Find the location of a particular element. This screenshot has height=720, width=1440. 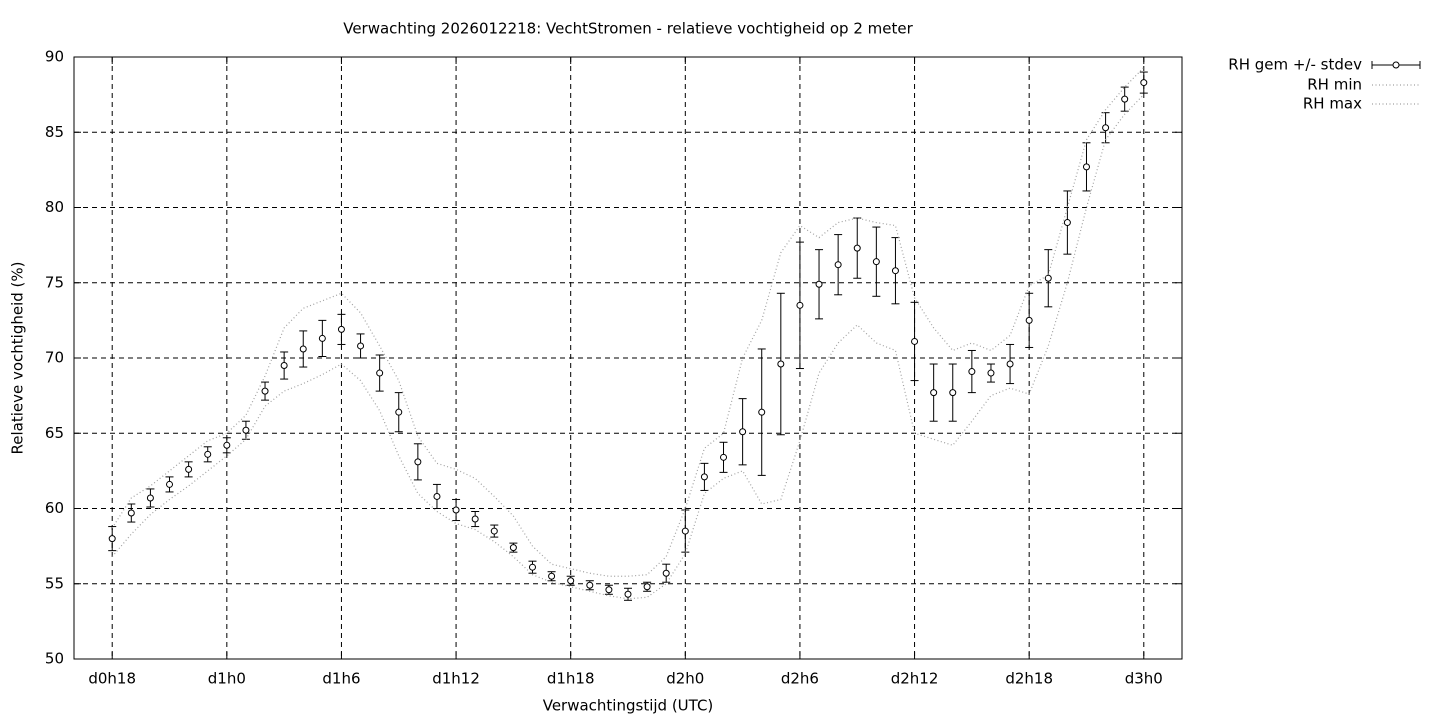

x-tick-label: d2h6 is located at coordinates (800, 679).